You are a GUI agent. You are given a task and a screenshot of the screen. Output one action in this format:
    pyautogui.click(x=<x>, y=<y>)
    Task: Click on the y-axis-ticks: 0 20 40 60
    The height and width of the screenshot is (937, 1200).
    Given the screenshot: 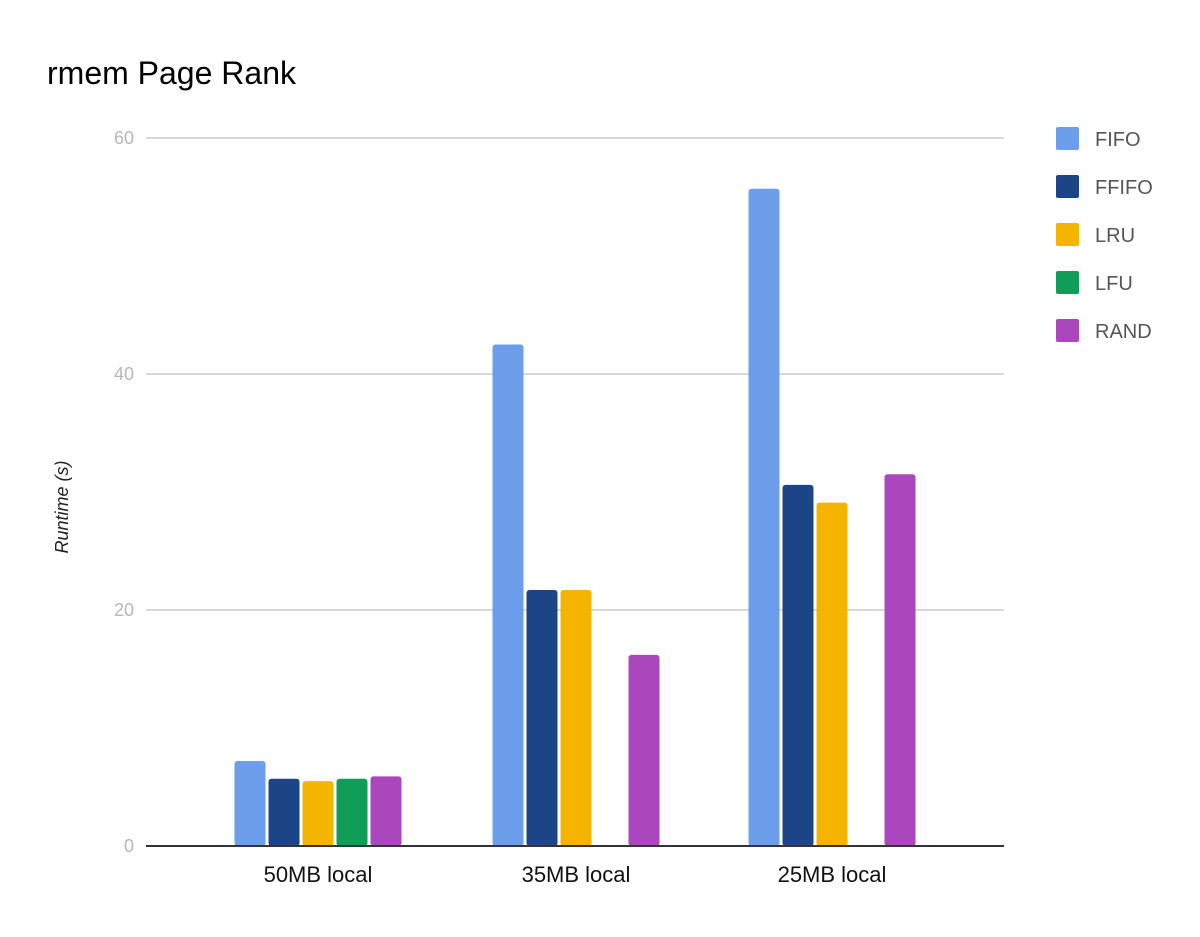 What is the action you would take?
    pyautogui.click(x=124, y=492)
    